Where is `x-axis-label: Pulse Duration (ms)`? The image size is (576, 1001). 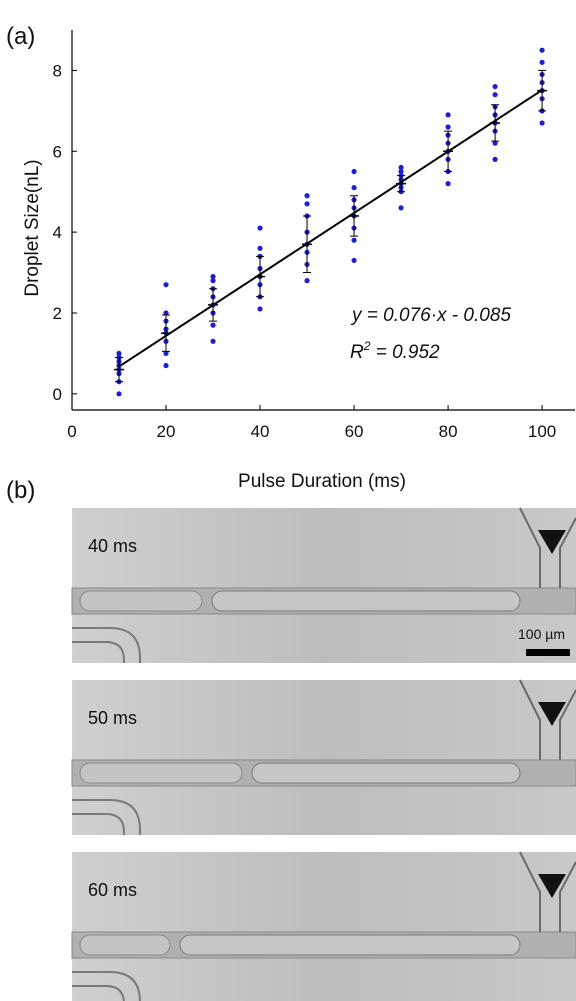
x-axis-label: Pulse Duration (ms) is located at coordinates (322, 481).